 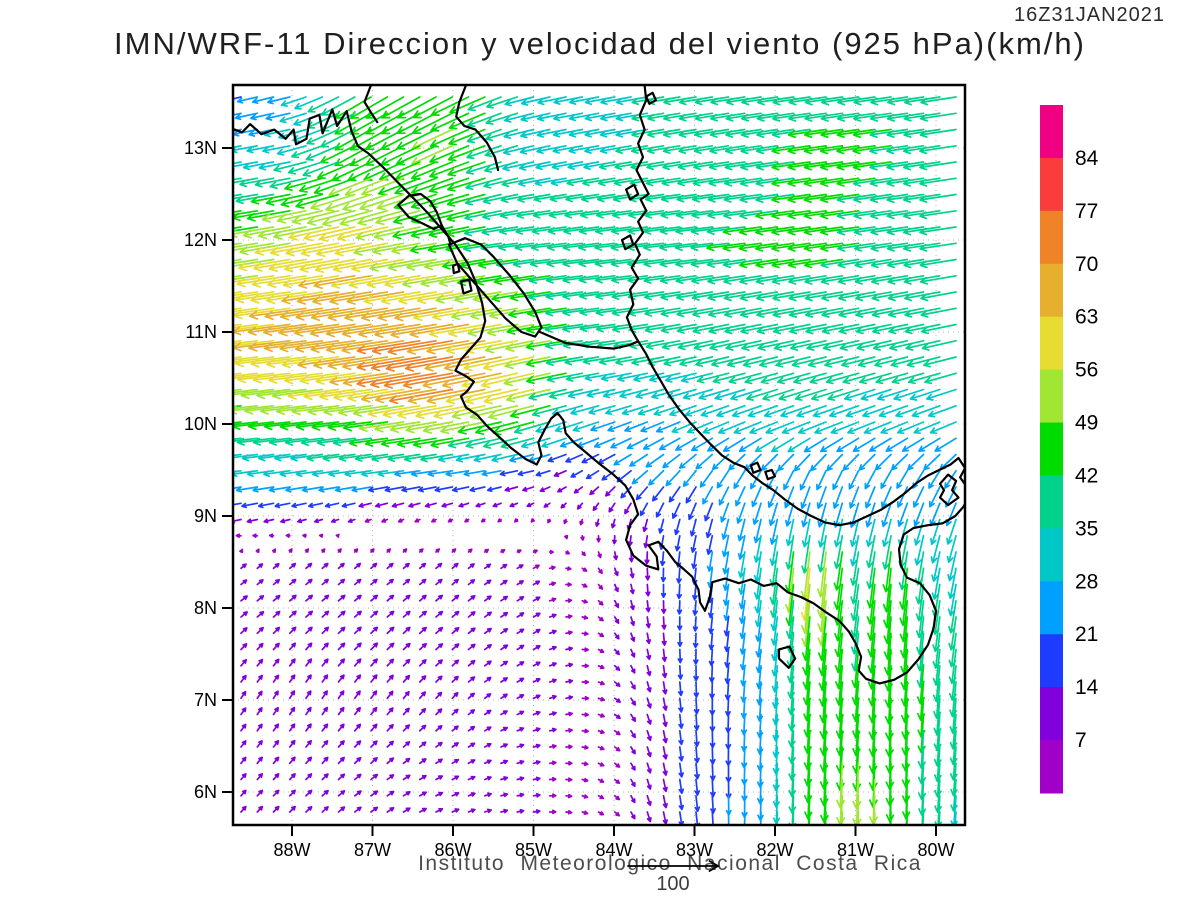 What do you see at coordinates (672, 884) in the screenshot?
I see `reference-vector-label: 100` at bounding box center [672, 884].